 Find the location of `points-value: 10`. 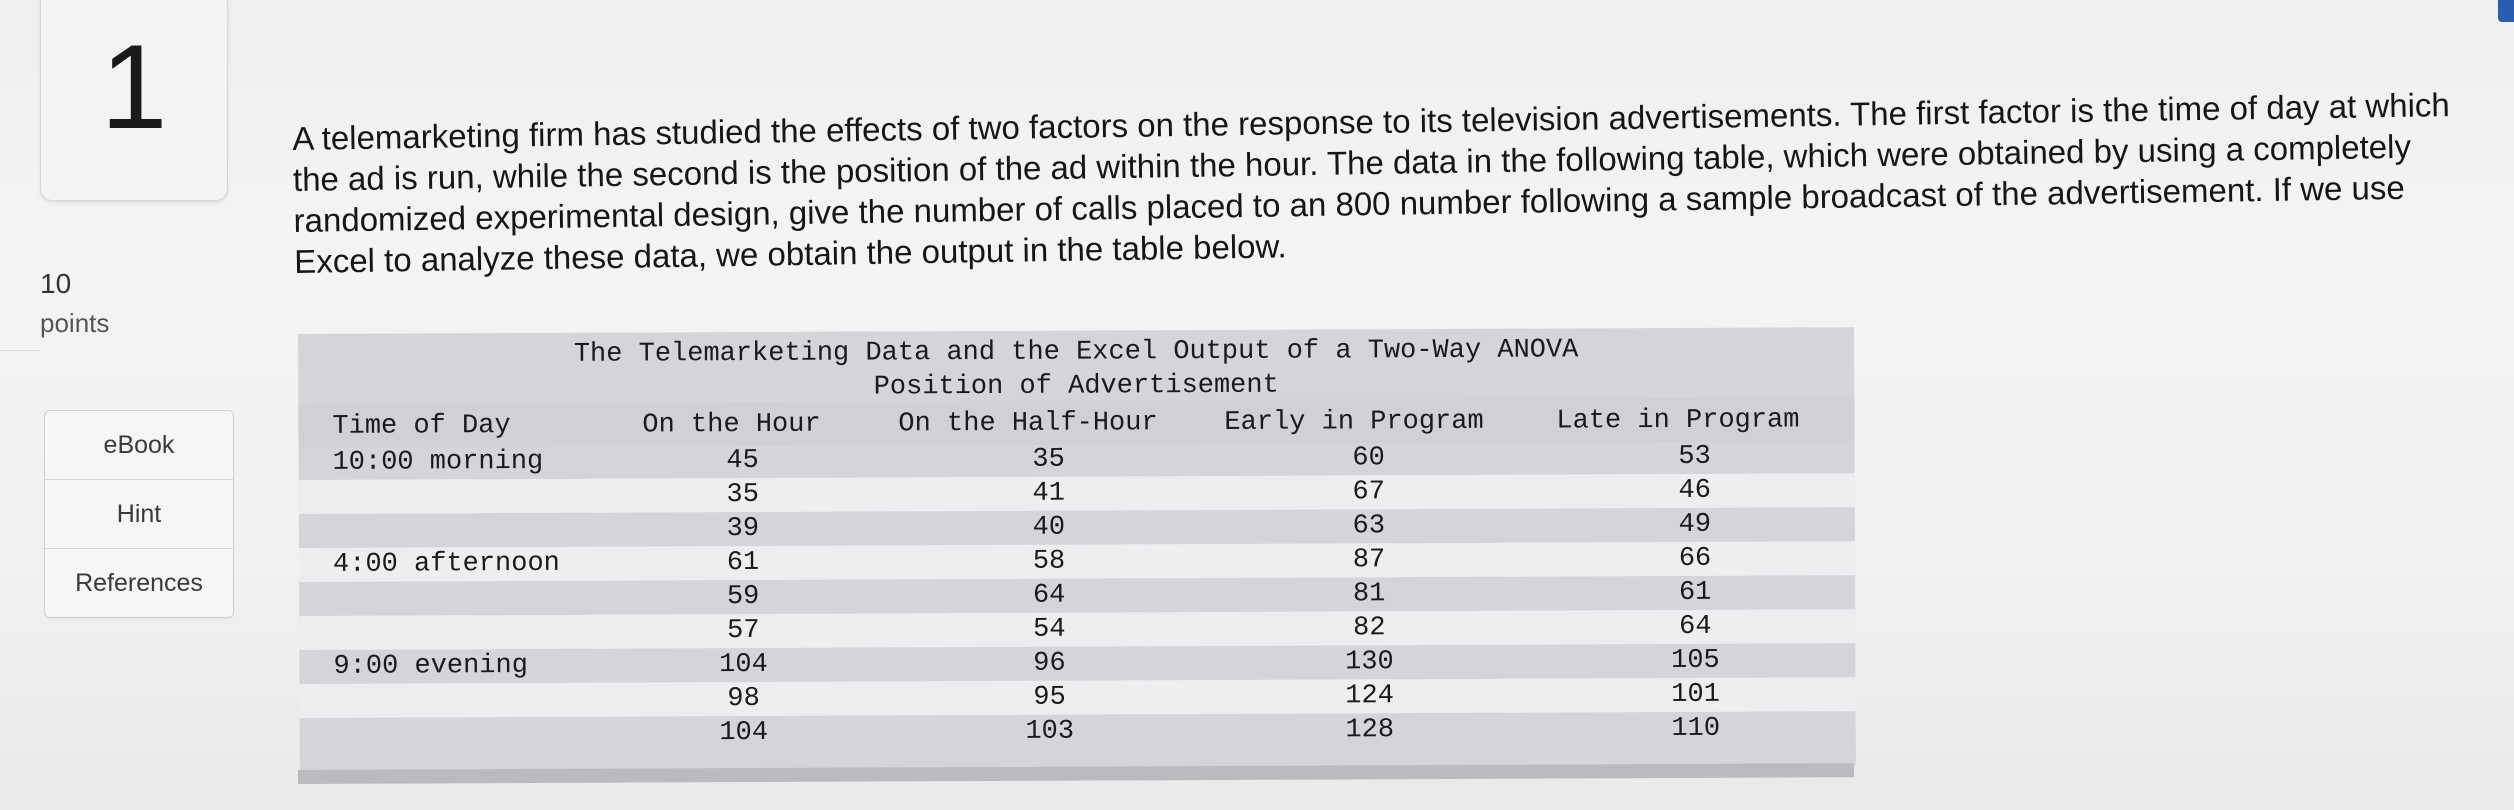

points-value: 10 is located at coordinates (56, 283).